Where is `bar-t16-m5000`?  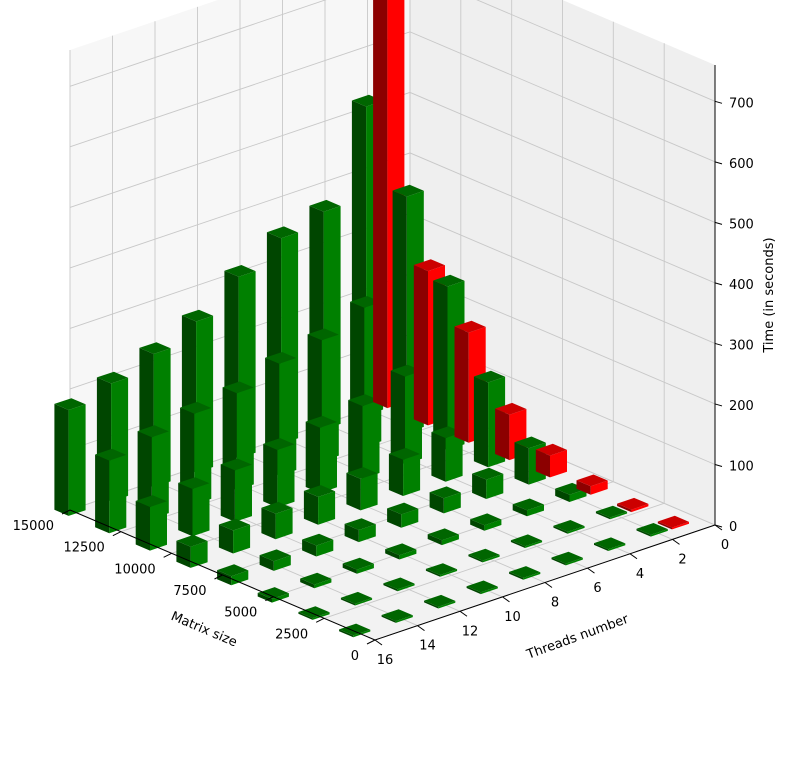 bar-t16-m5000 is located at coordinates (273, 595).